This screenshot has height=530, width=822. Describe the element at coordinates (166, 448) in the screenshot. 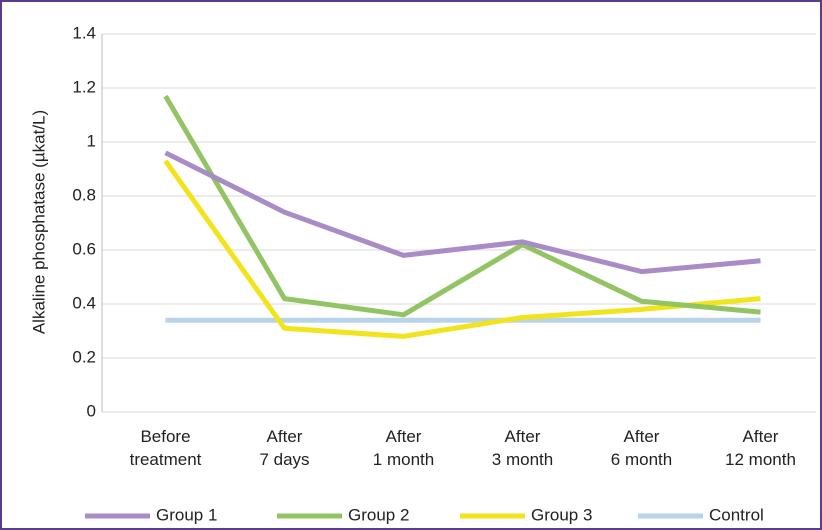

I see `x-tick-label: Before treatment` at that location.